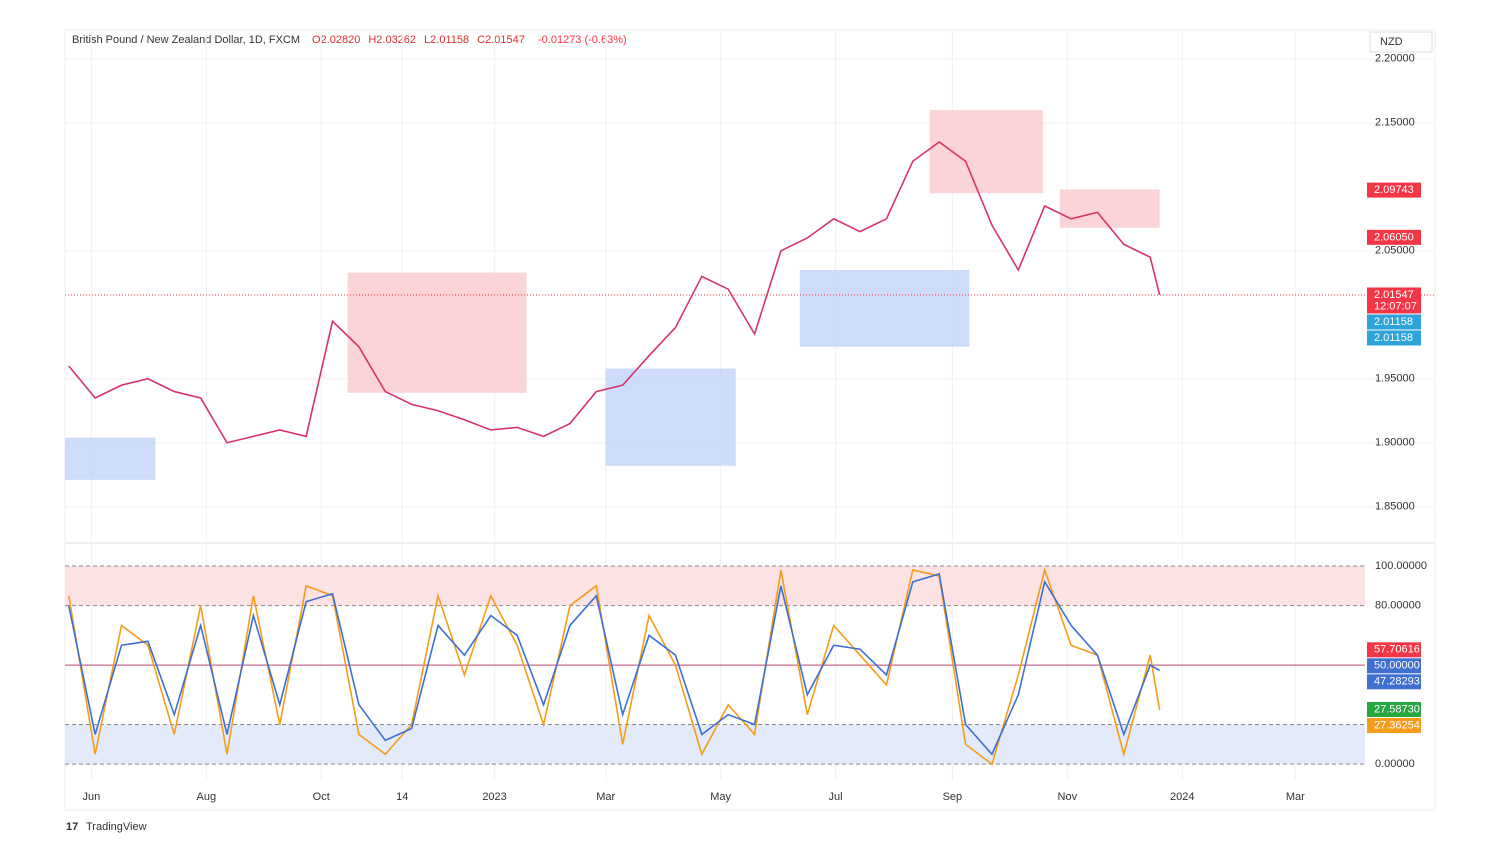 This screenshot has height=844, width=1500. Describe the element at coordinates (1395, 443) in the screenshot. I see `y-tick-label: 1.90000` at that location.